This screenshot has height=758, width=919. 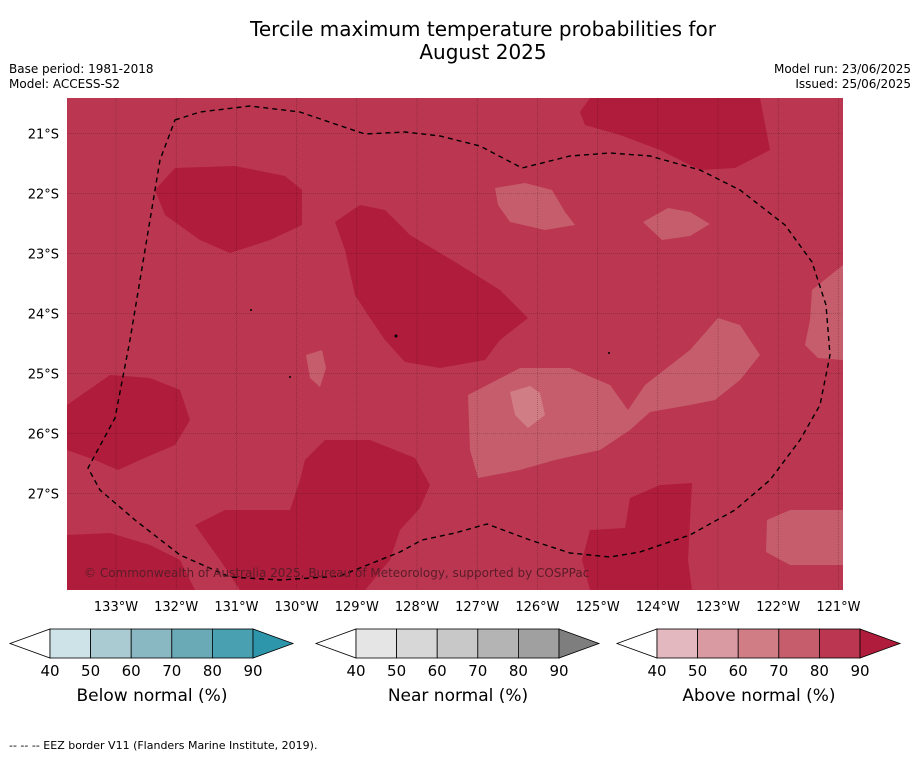 I want to click on lon-tick-label: 128°W, so click(x=417, y=607).